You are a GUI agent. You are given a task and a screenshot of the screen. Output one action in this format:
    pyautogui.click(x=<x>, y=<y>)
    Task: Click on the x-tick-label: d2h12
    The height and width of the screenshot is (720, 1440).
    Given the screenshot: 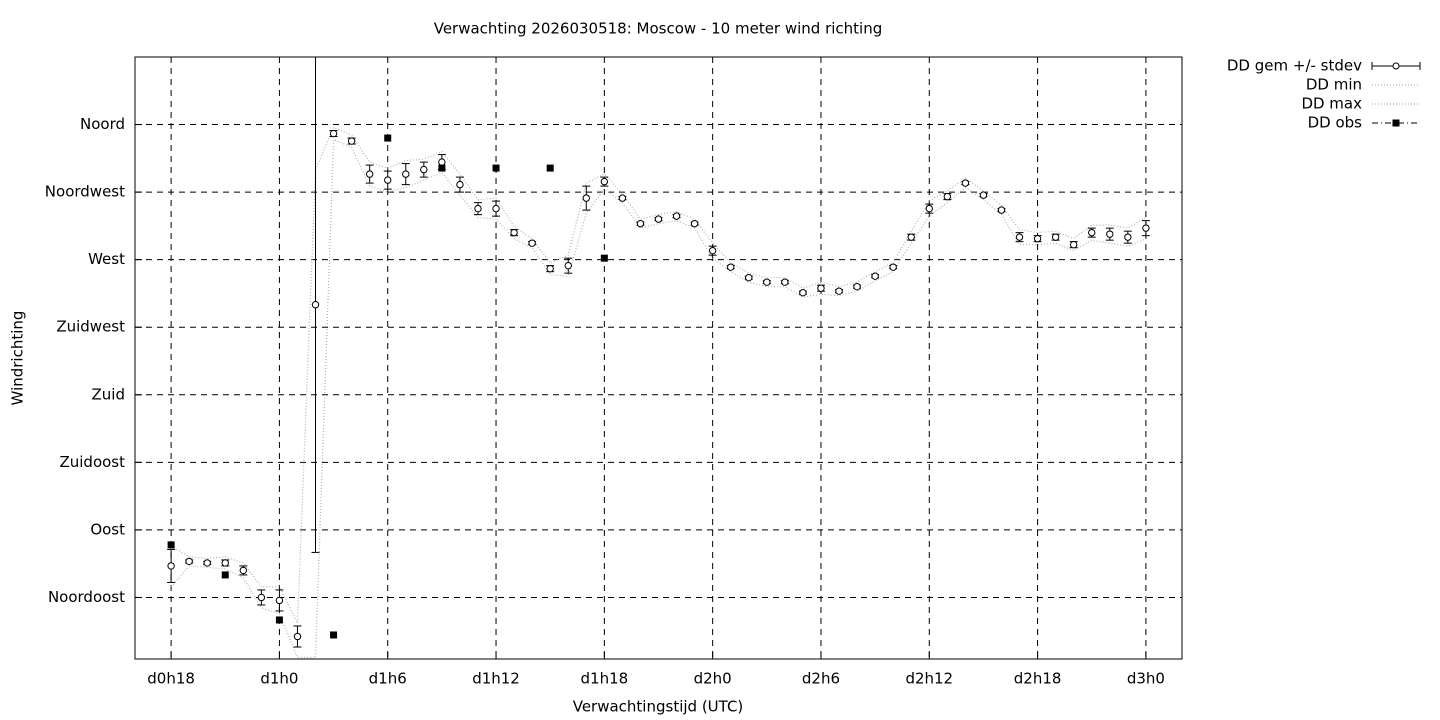 What is the action you would take?
    pyautogui.click(x=929, y=679)
    